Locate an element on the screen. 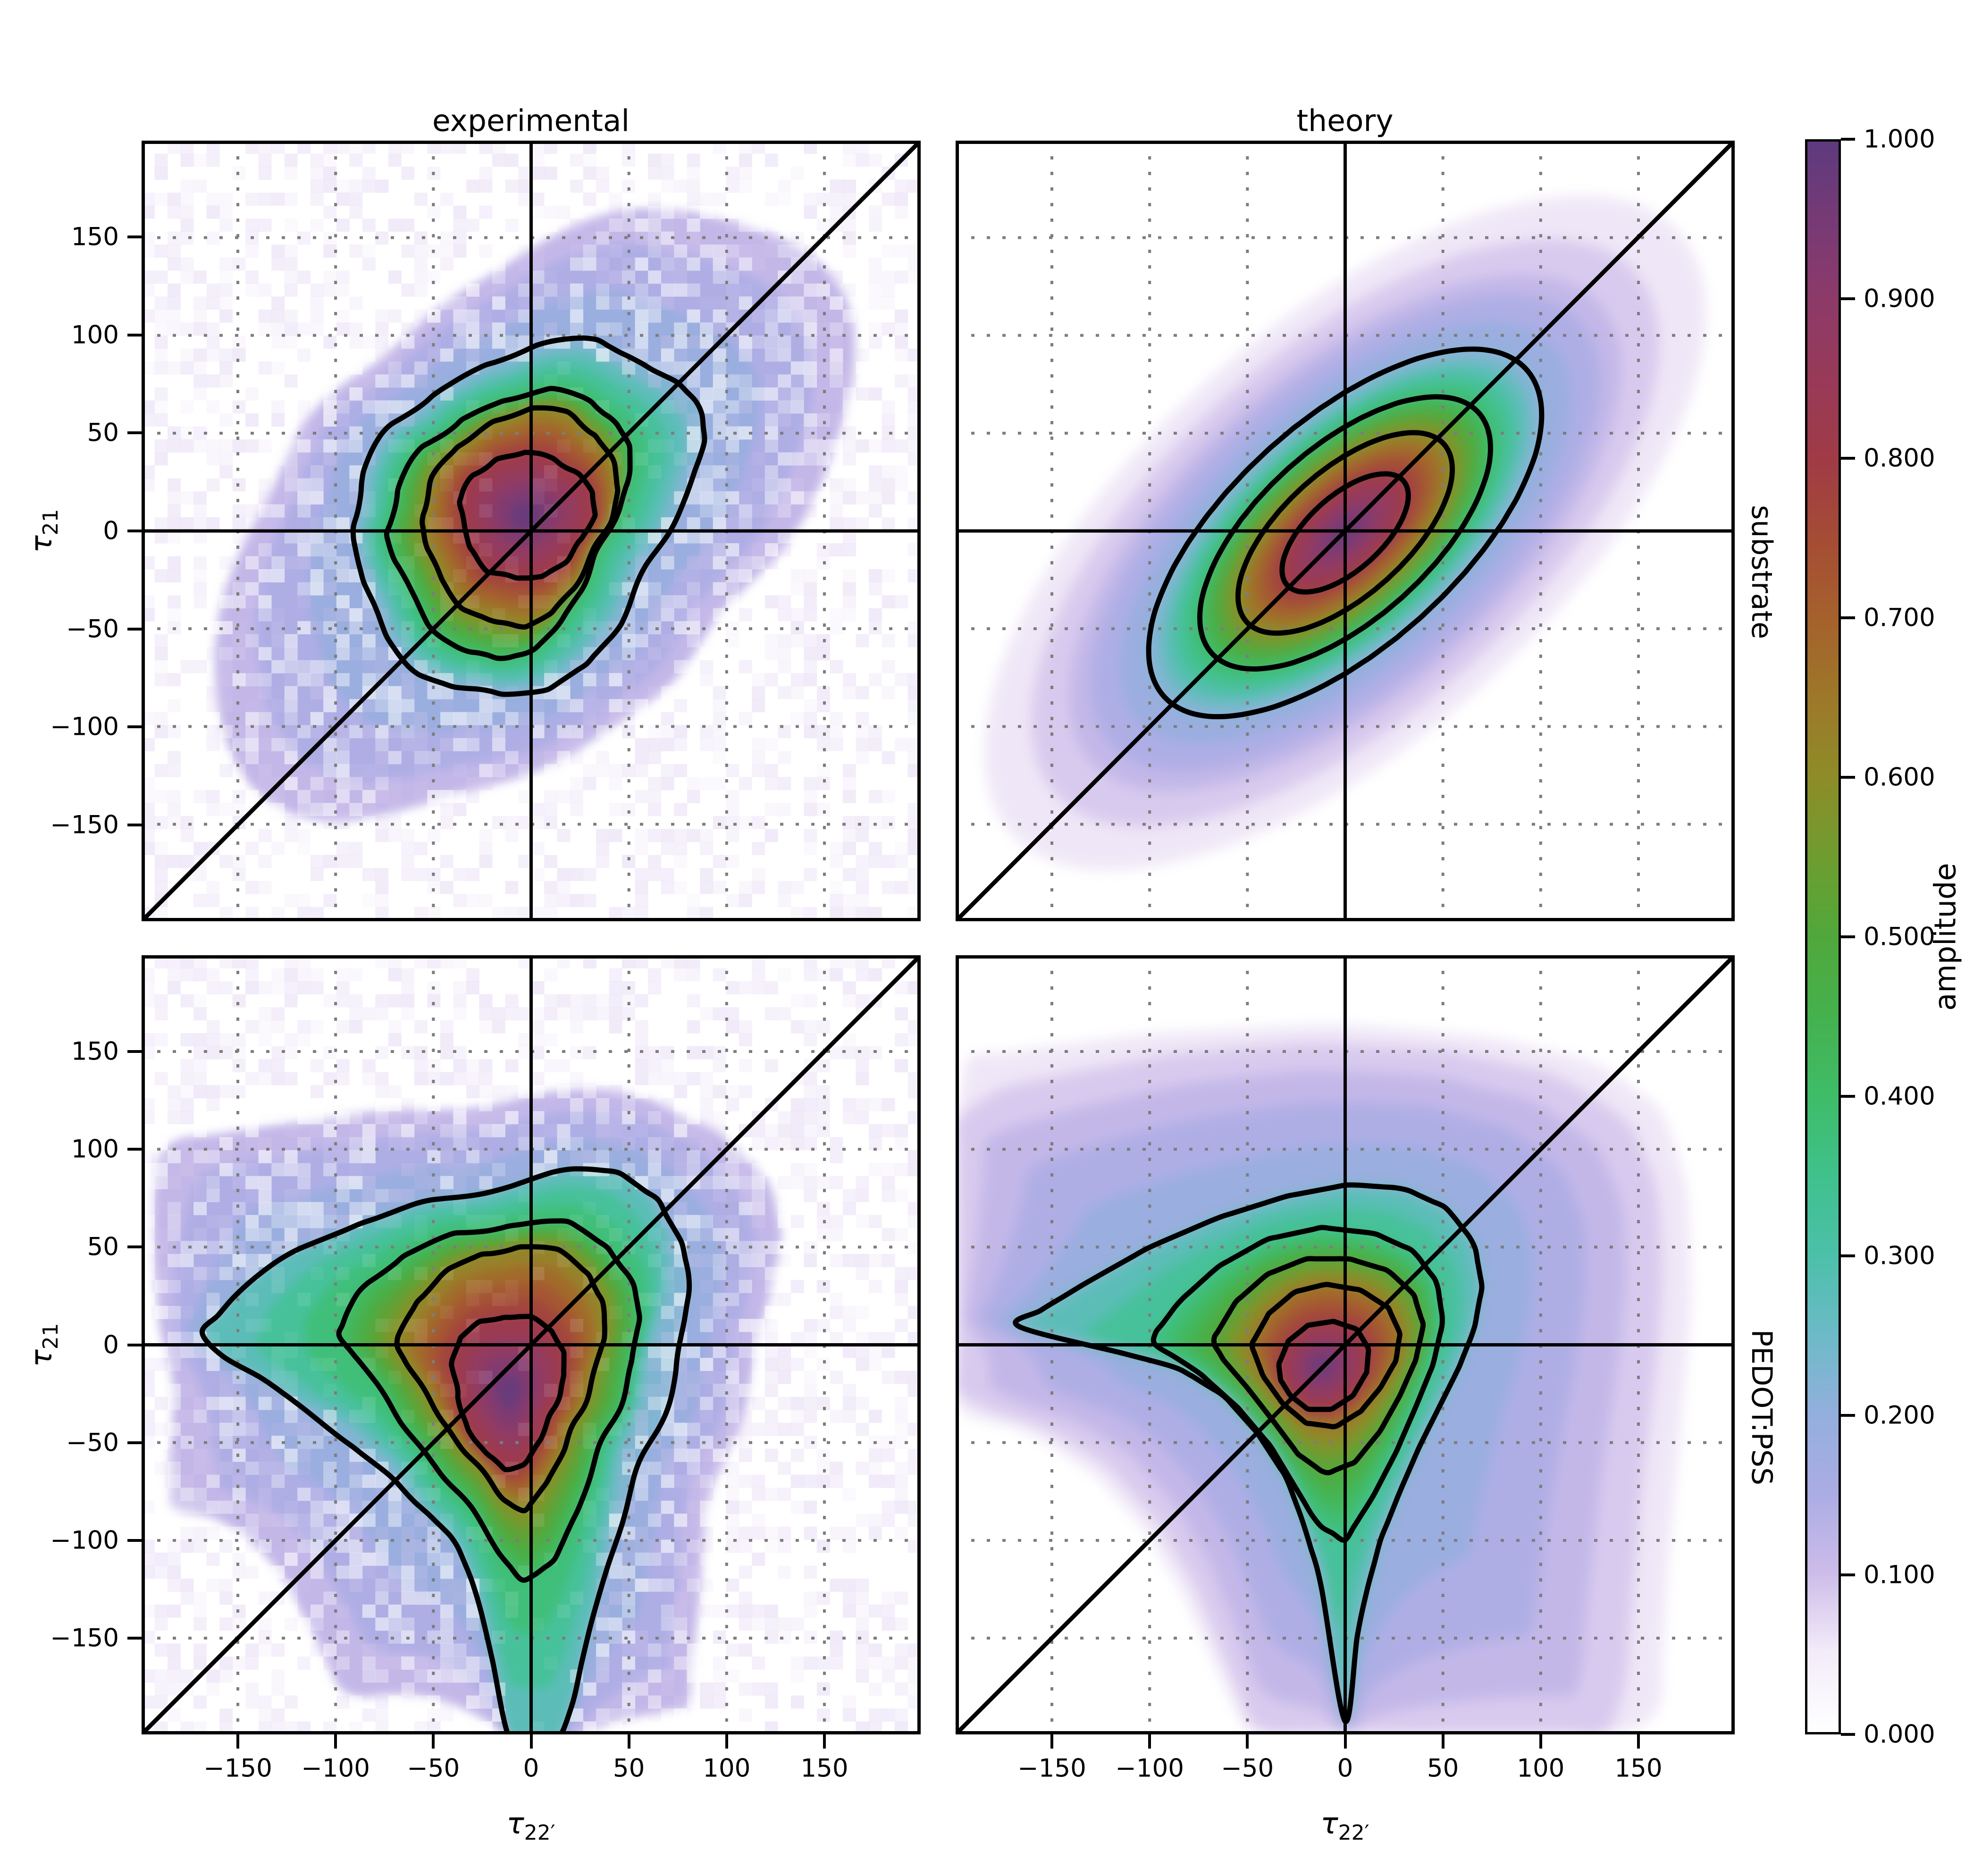 The width and height of the screenshot is (1982, 1876). y-axis-label-top: τ21 is located at coordinates (43, 531).